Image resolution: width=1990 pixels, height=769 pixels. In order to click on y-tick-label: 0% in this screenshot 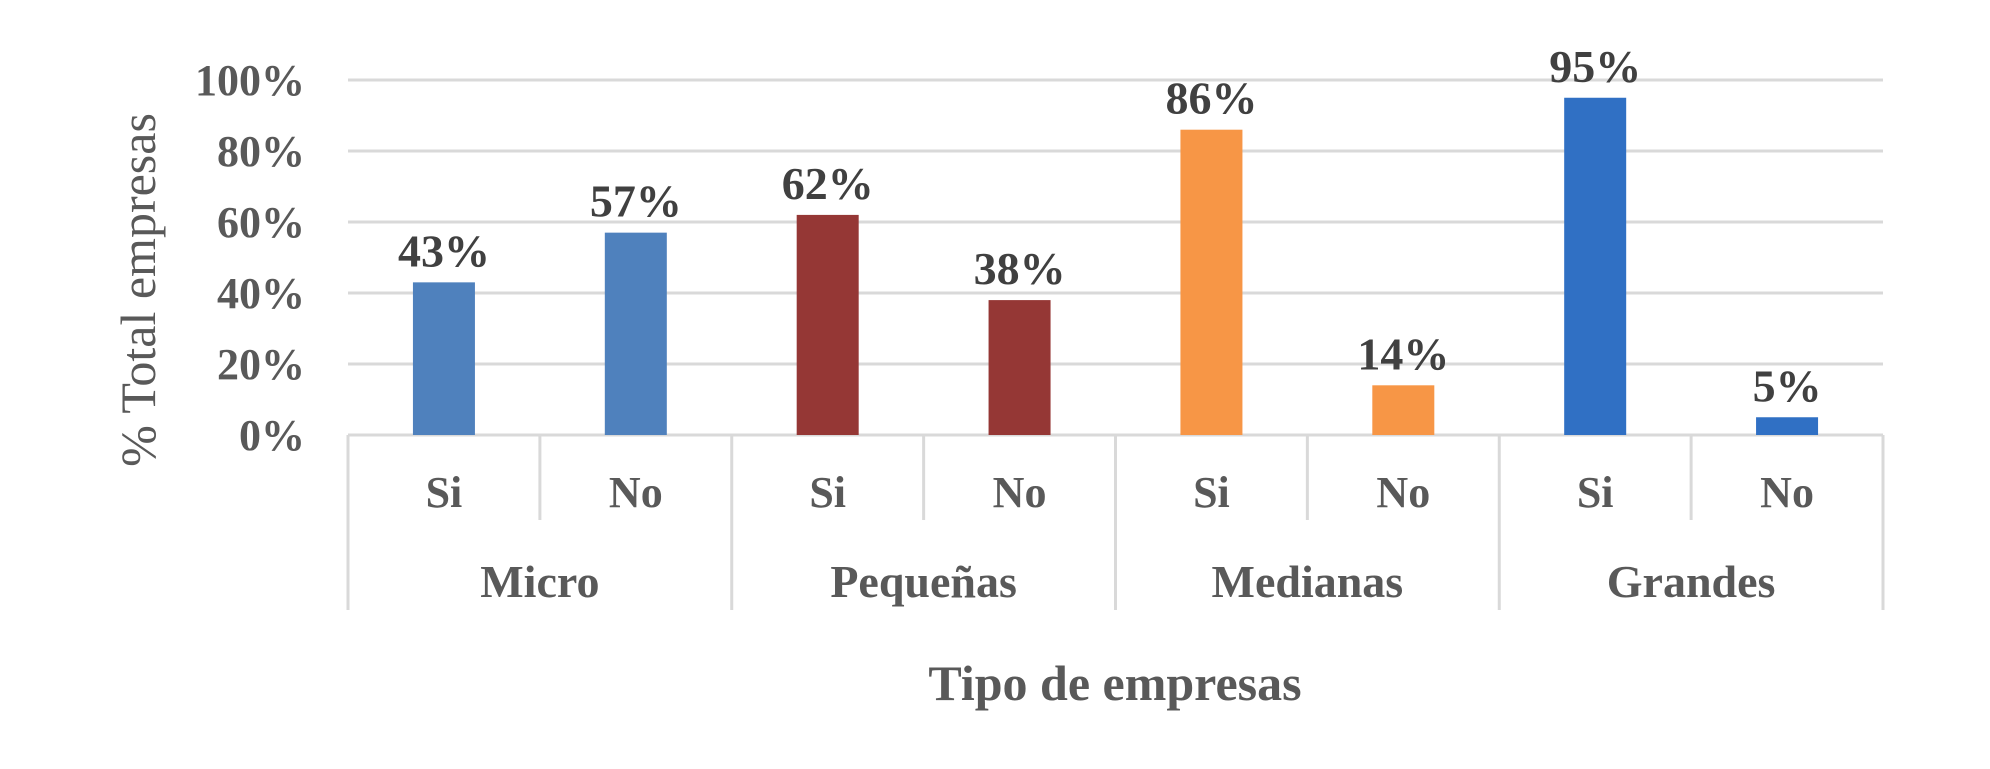, I will do `click(272, 435)`.